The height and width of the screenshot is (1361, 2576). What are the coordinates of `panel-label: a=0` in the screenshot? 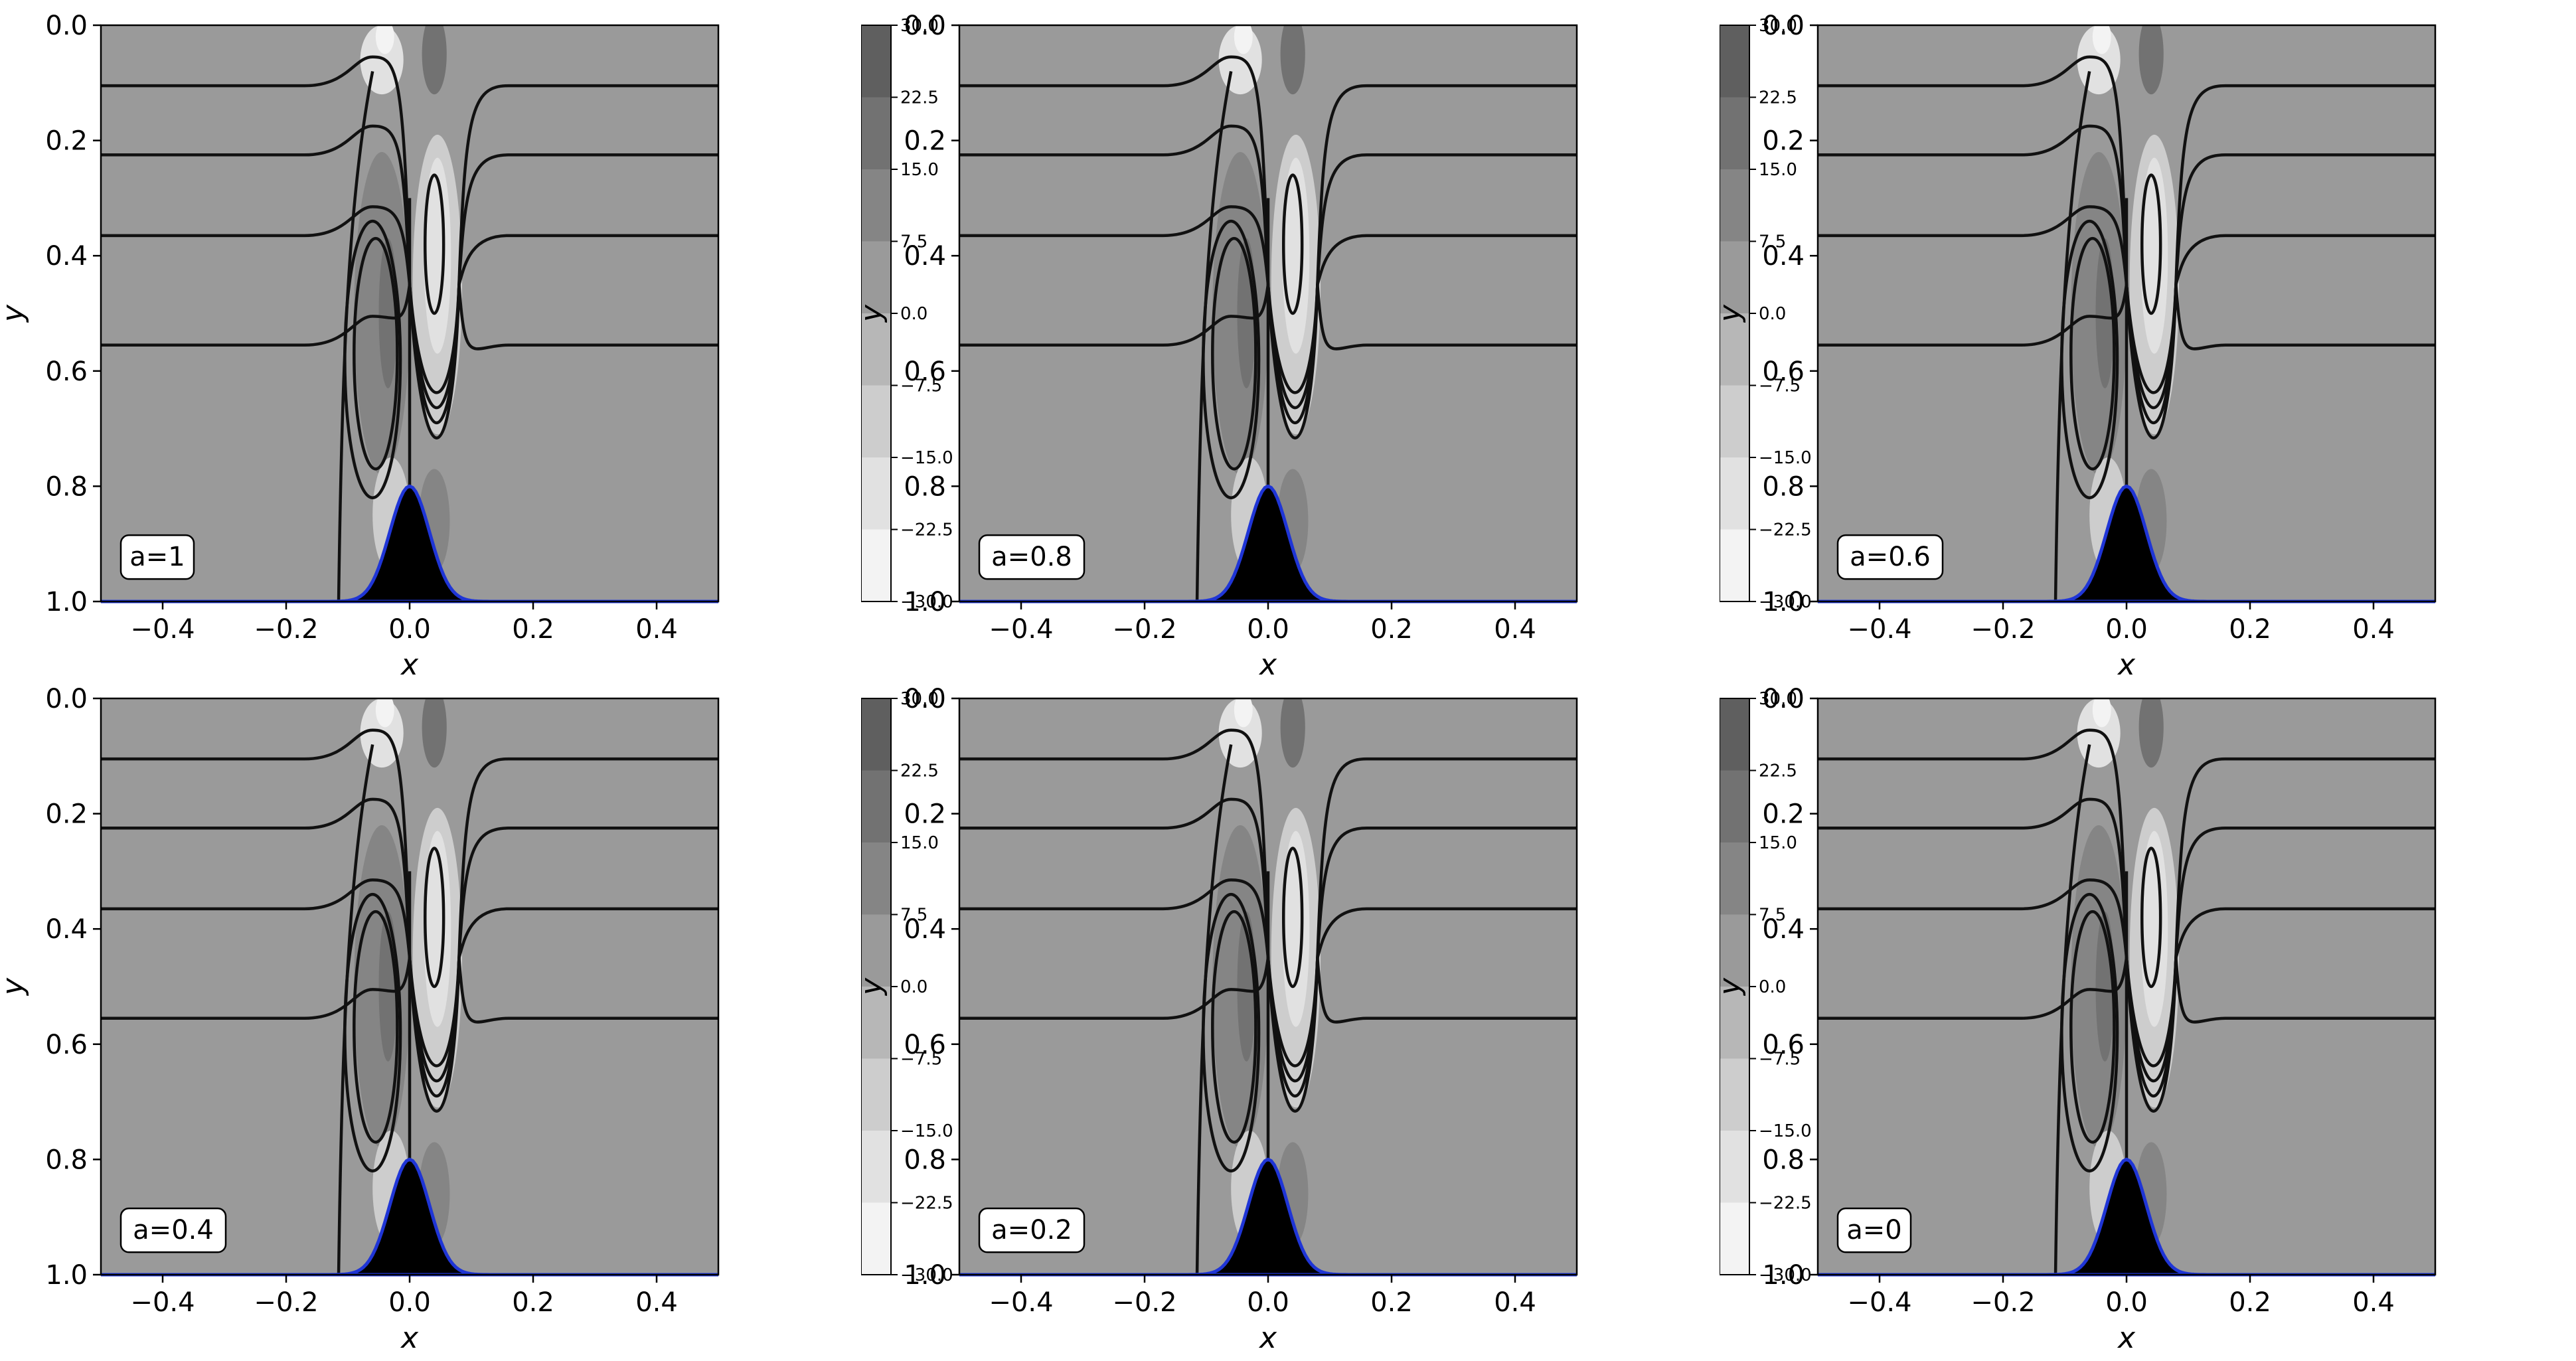 It's located at (1874, 1230).